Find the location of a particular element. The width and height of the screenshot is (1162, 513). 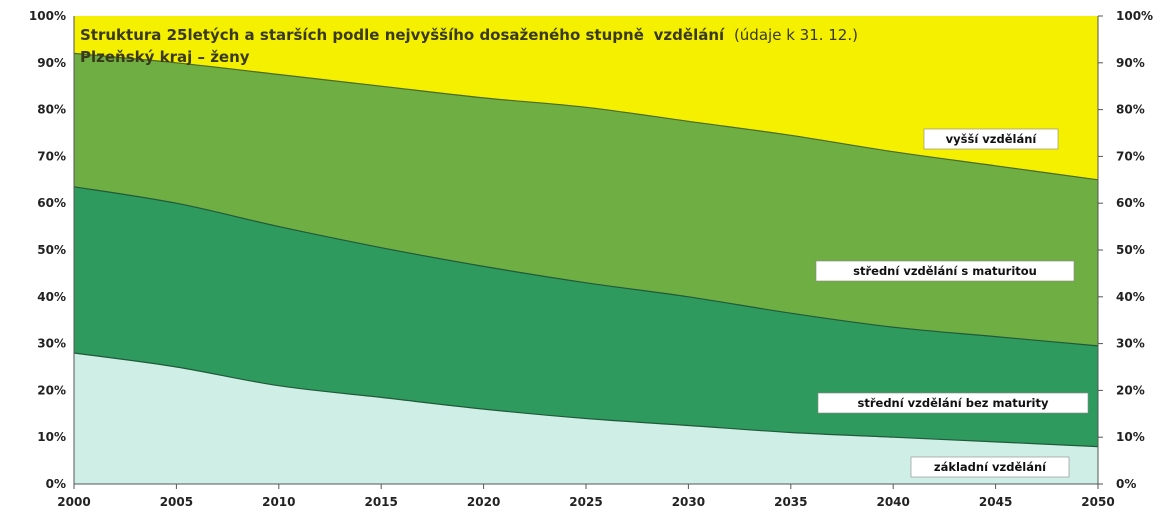

y-tick-left-0: 0% is located at coordinates (56, 484).